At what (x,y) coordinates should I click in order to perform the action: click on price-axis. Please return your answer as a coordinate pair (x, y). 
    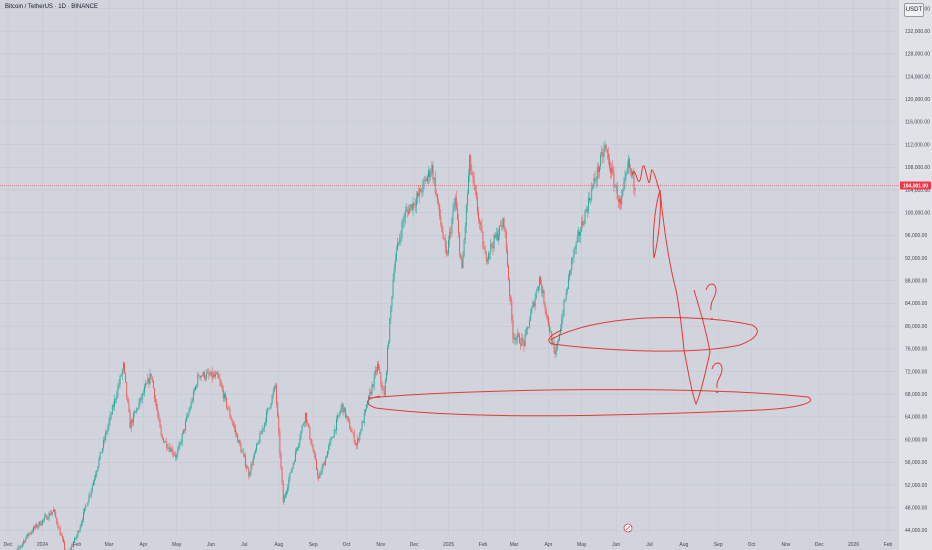
    Looking at the image, I should click on (915, 275).